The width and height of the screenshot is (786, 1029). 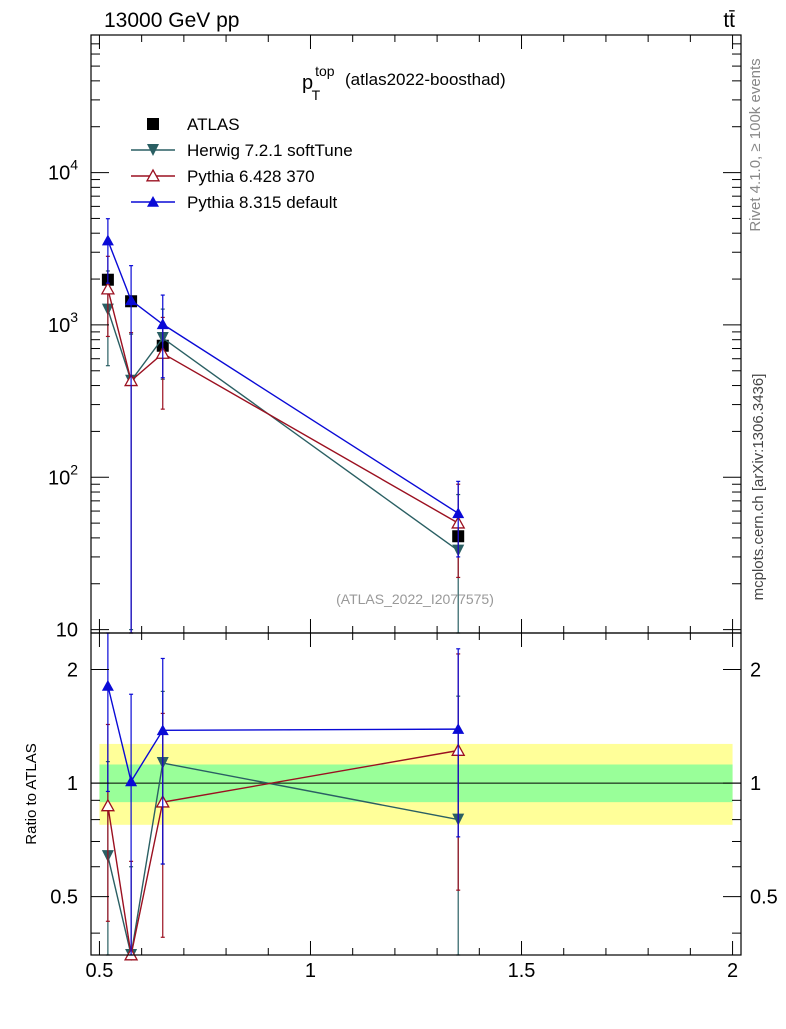 I want to click on ratio-xtick-label-0: 0.5, so click(x=100, y=971).